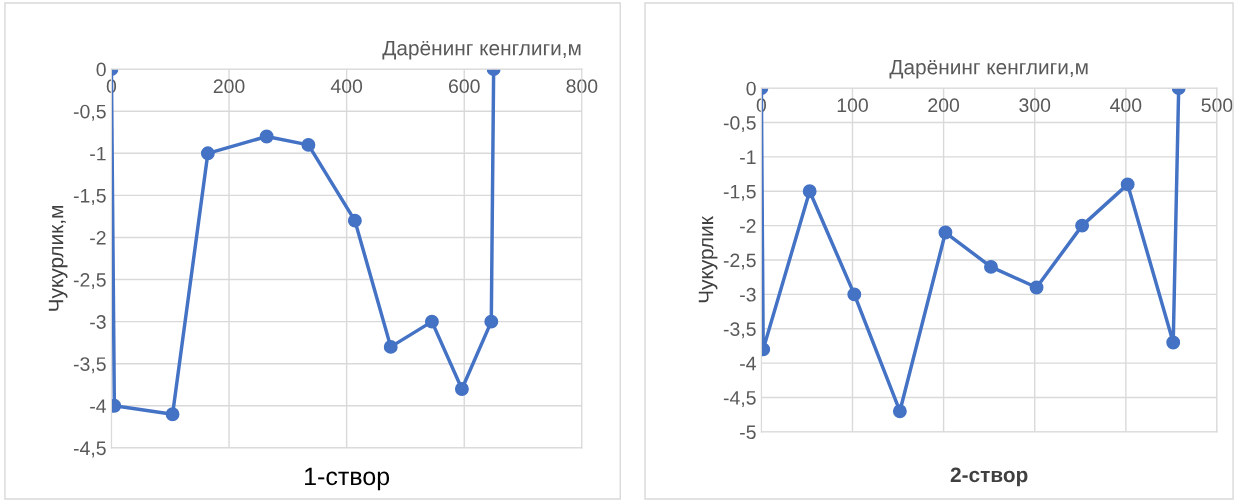  Describe the element at coordinates (989, 477) in the screenshot. I see `text: 2-створ` at that location.